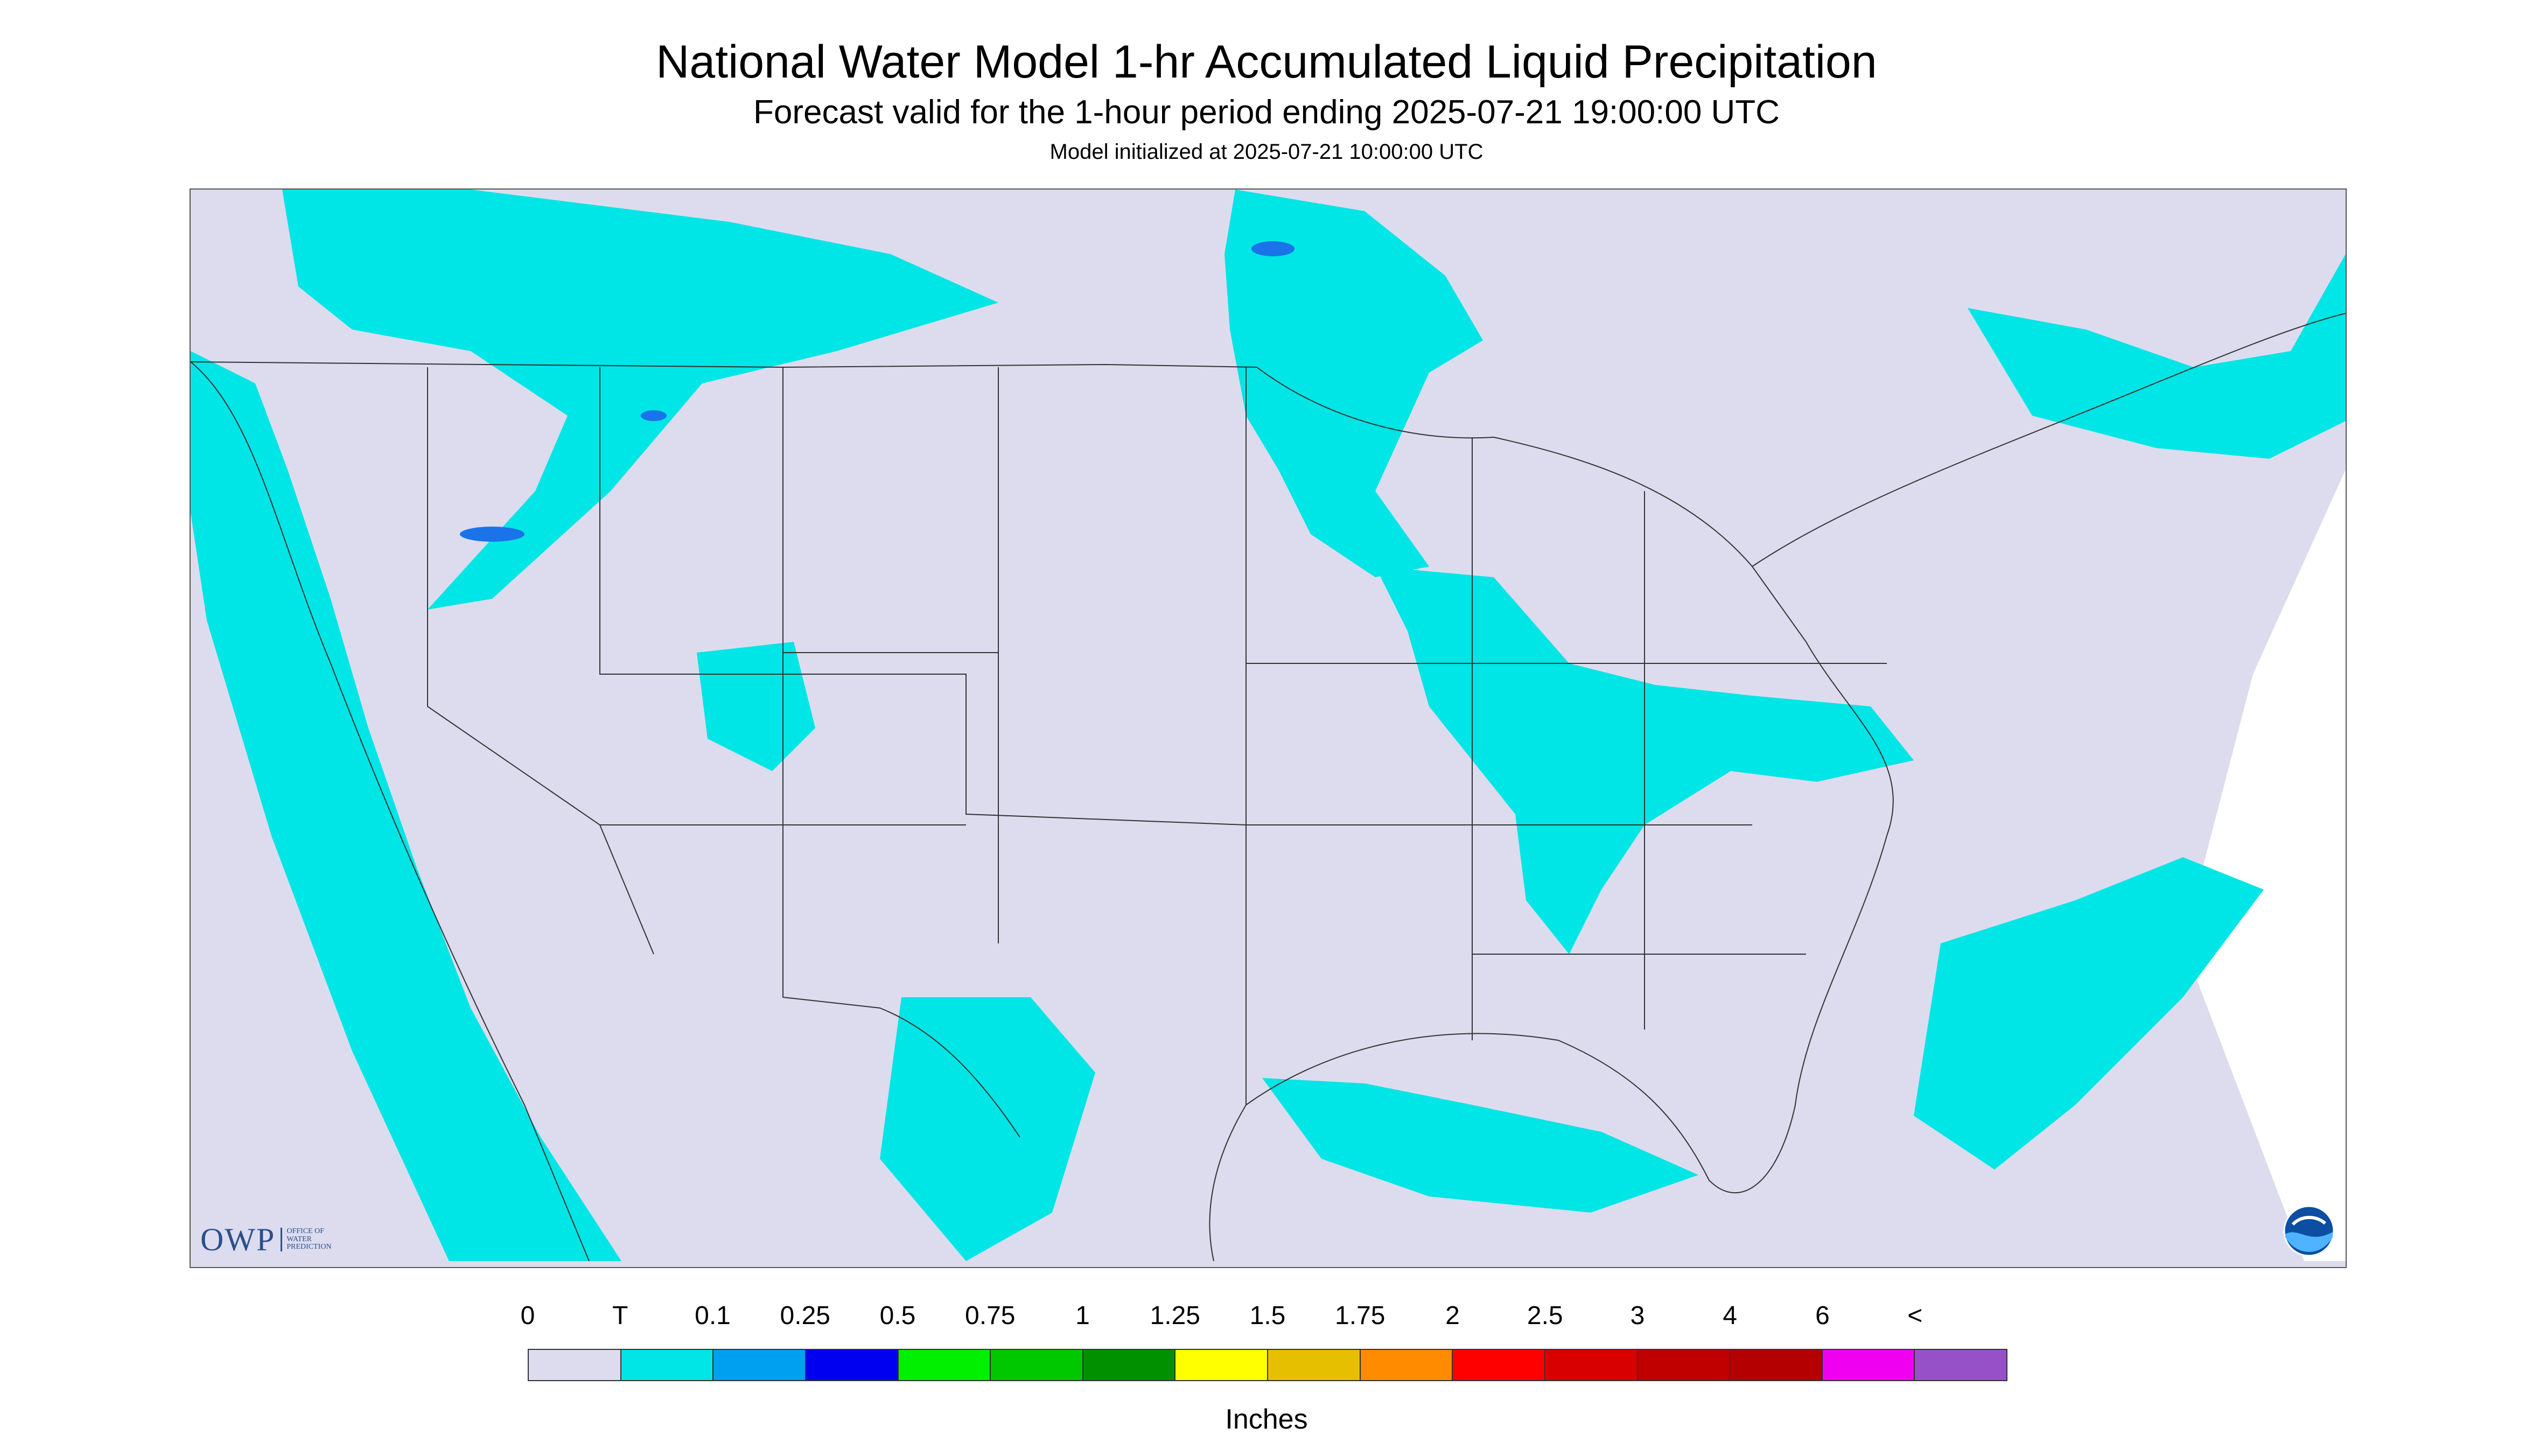 The width and height of the screenshot is (2533, 1456). I want to click on southwest-precip-cells, so click(756, 706).